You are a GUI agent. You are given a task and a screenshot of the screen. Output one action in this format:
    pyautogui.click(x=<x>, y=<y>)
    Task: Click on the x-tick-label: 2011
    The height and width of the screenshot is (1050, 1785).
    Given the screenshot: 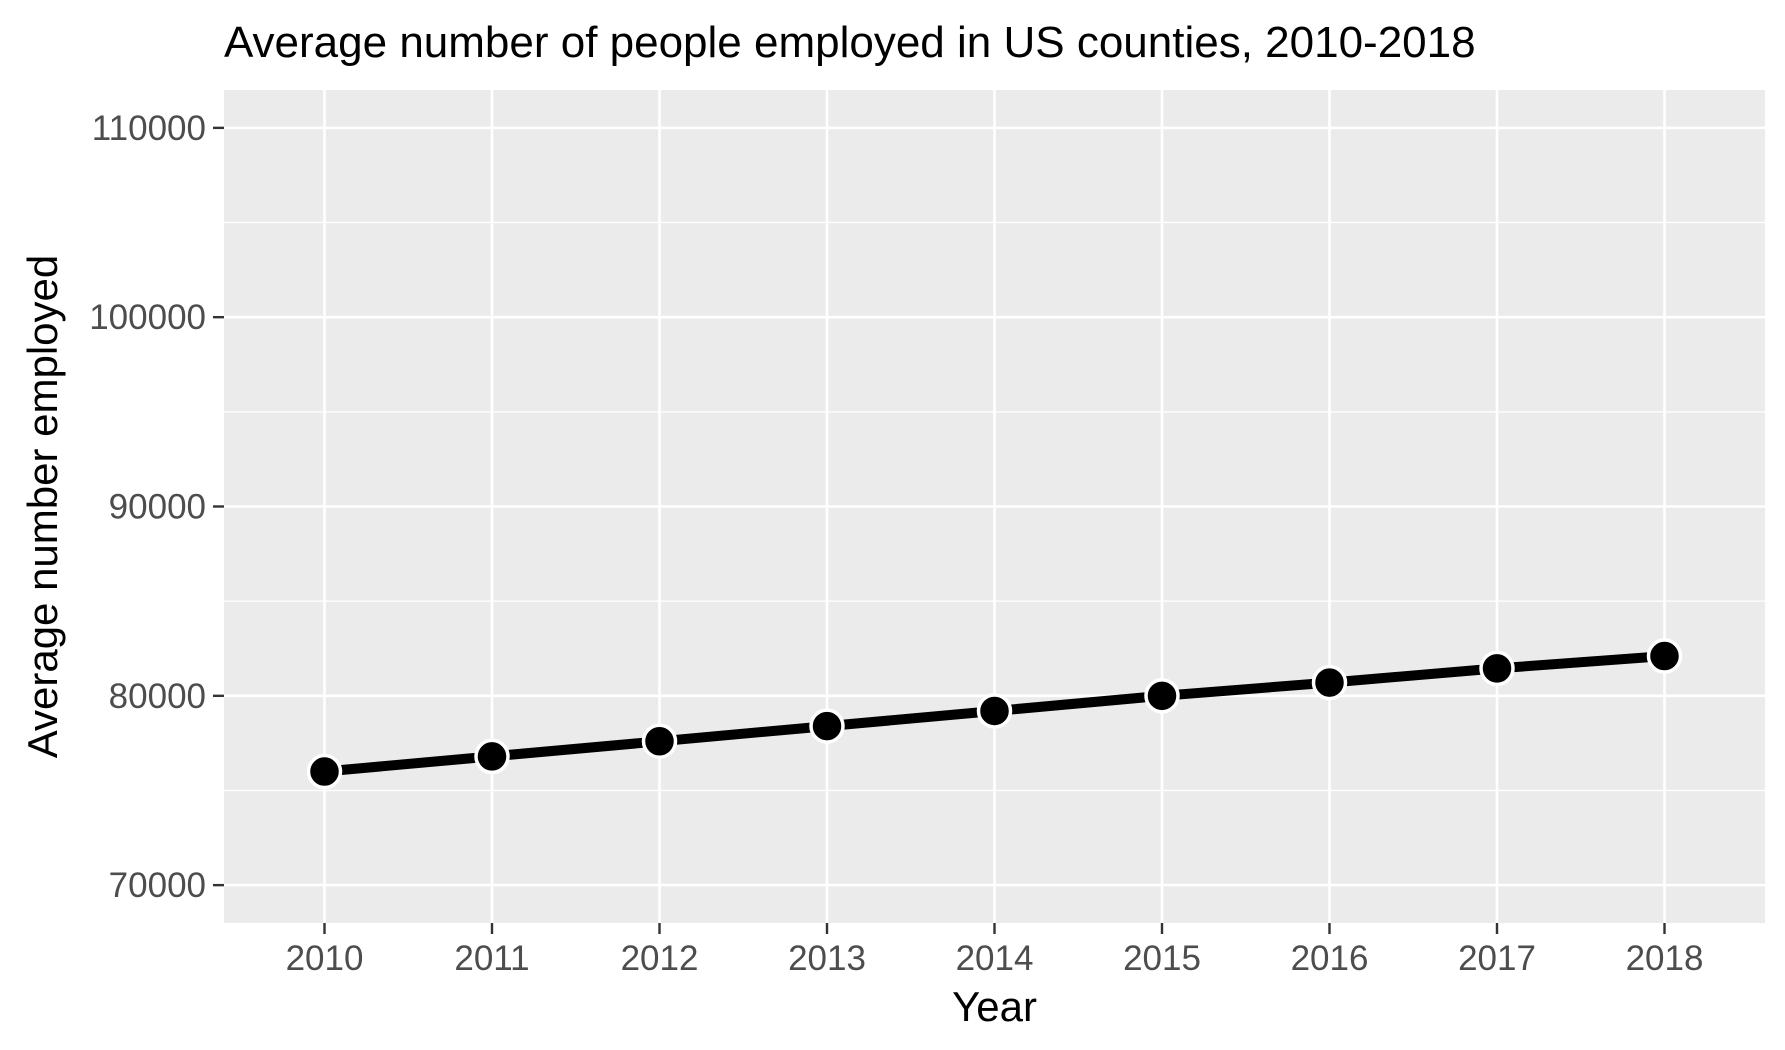 What is the action you would take?
    pyautogui.click(x=491, y=958)
    